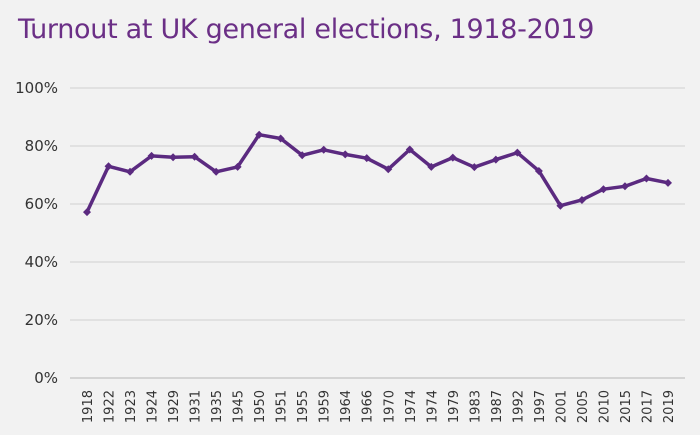  I want to click on x-tick-label: 1923, so click(131, 406).